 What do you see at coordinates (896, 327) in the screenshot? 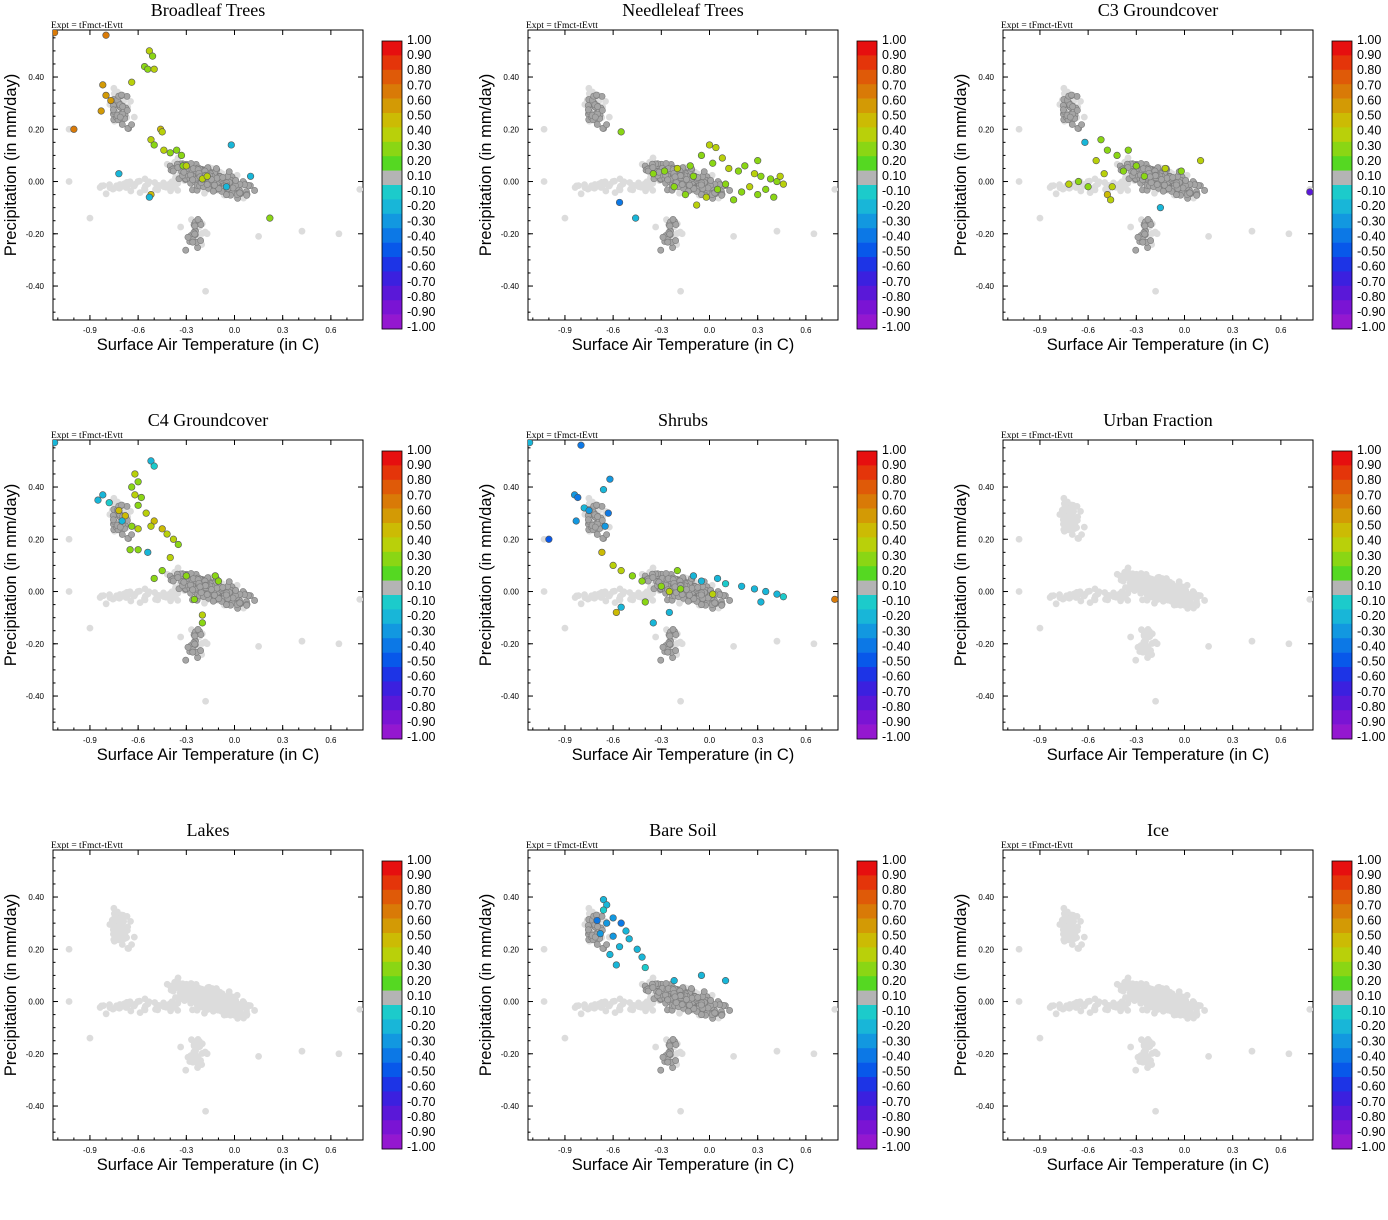
I see `colorbar-label: -1.00` at bounding box center [896, 327].